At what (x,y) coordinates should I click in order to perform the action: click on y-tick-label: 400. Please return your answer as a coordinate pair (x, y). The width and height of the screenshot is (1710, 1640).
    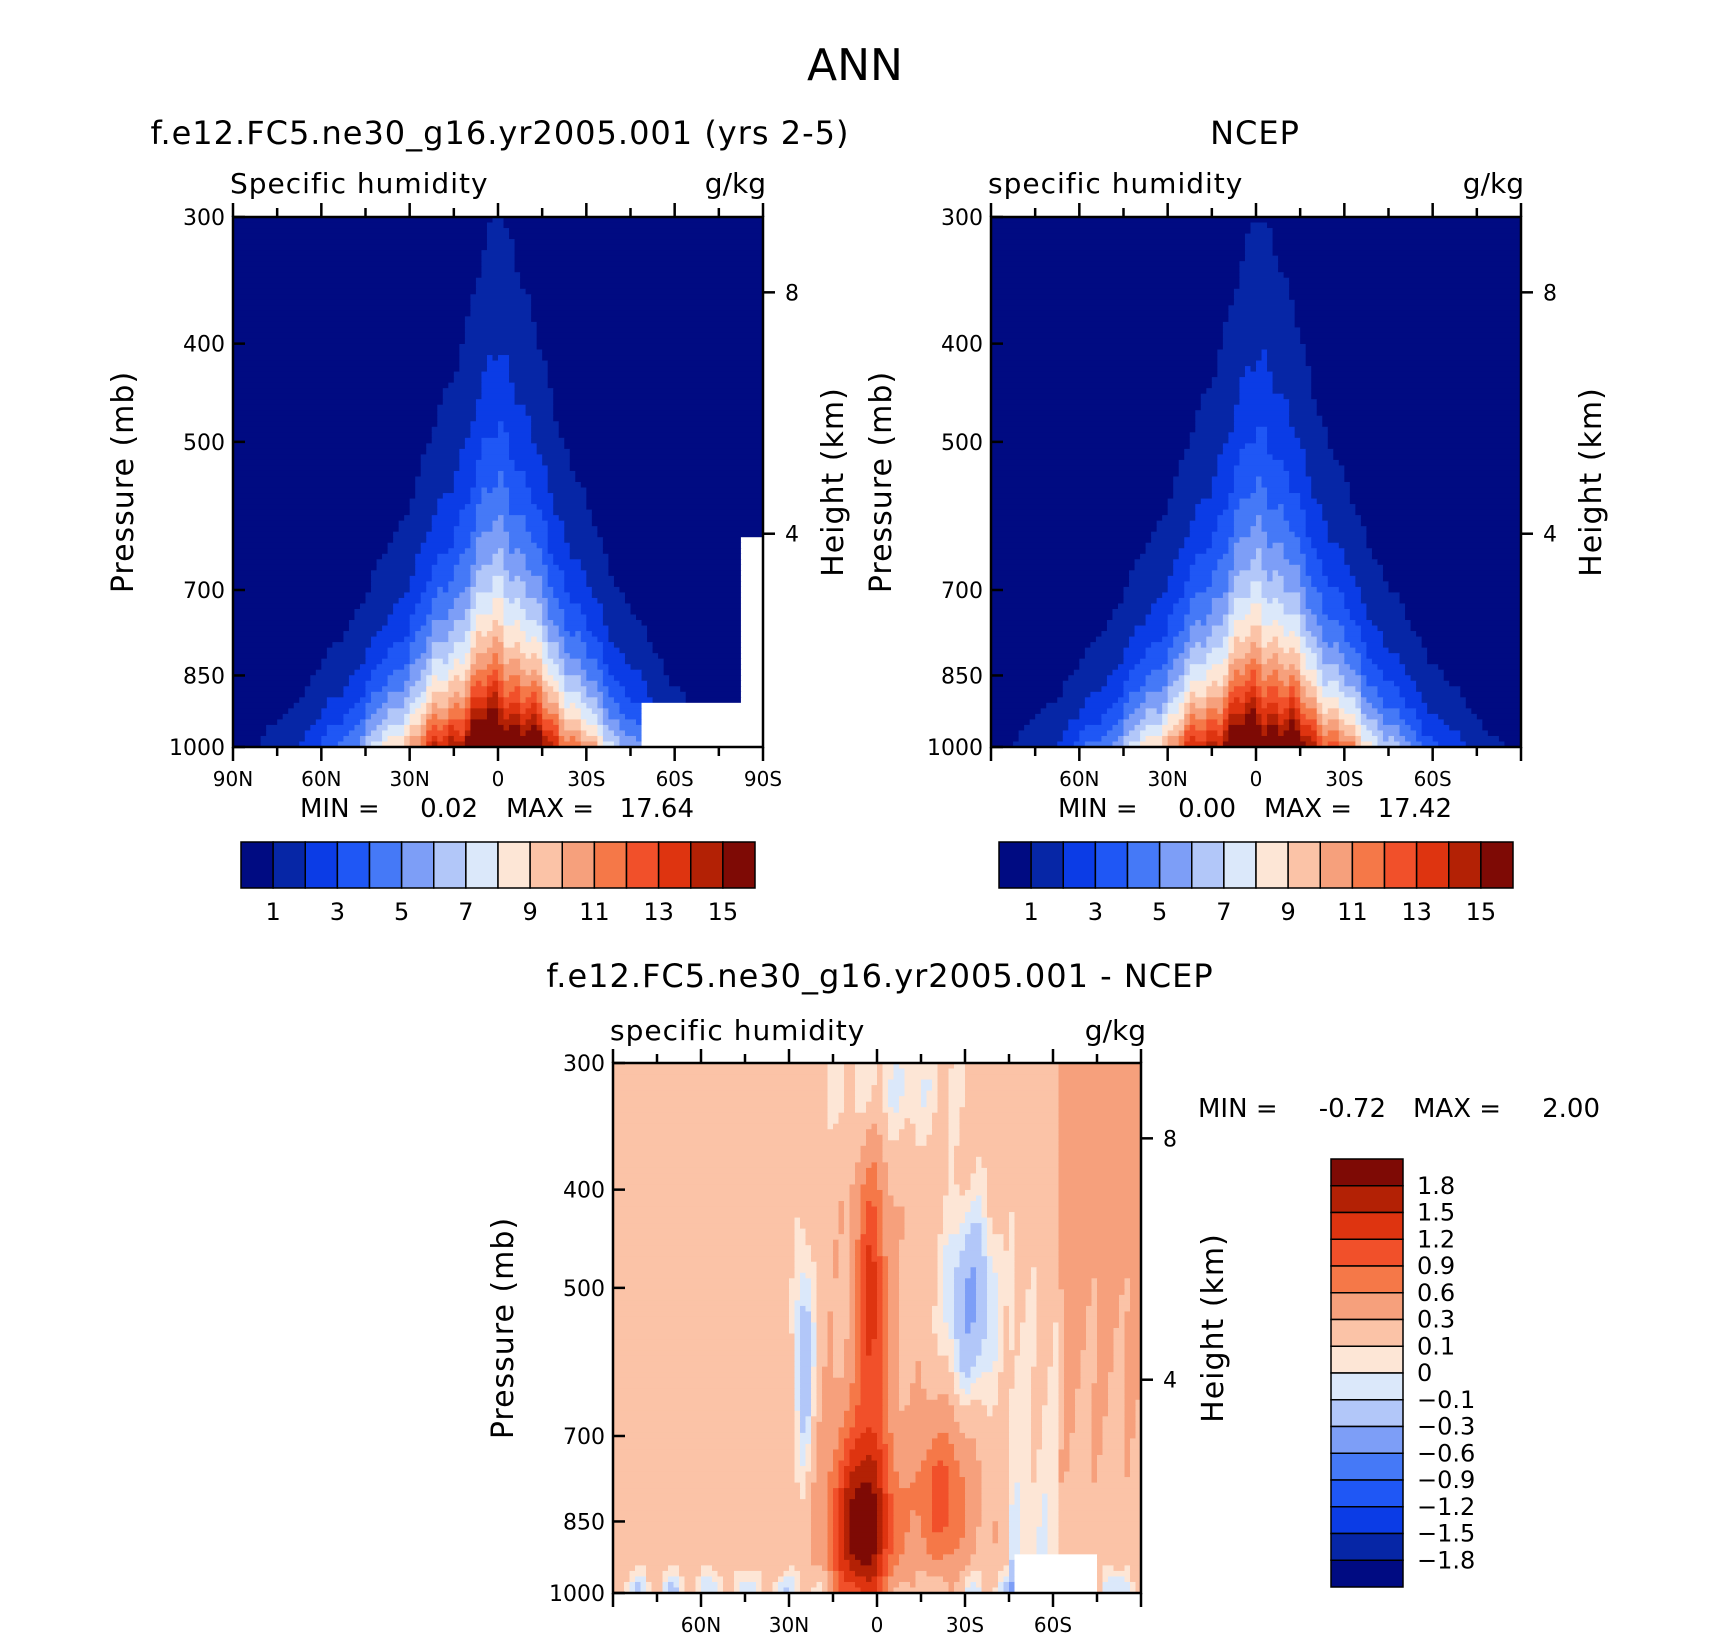
    Looking at the image, I should click on (584, 1191).